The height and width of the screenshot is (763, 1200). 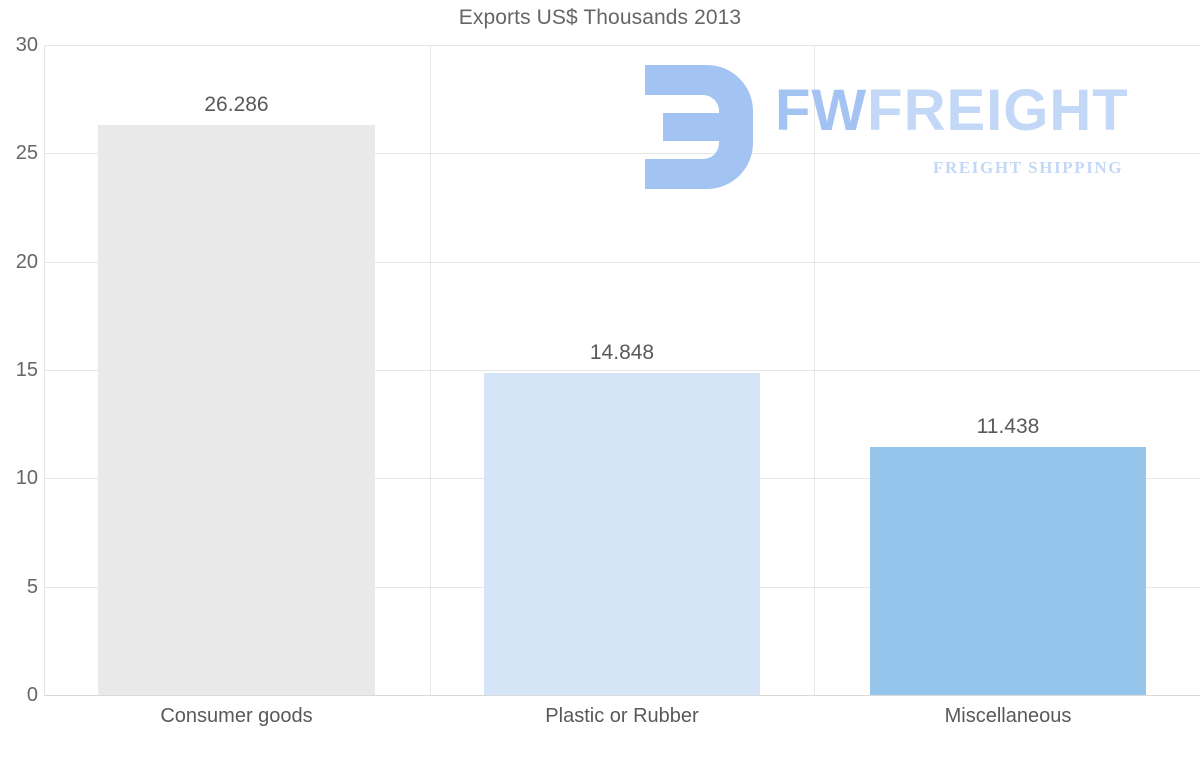 I want to click on chart-title: Exports US$ Thousands 2013, so click(x=600, y=17).